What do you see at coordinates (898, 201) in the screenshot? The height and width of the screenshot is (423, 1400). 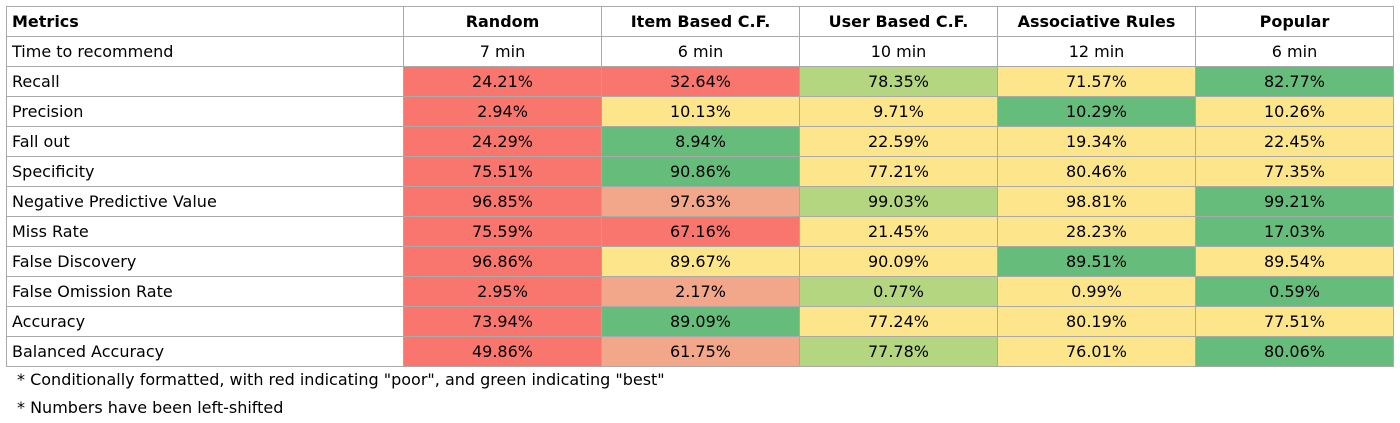 I see `value-cell: 99.03%` at bounding box center [898, 201].